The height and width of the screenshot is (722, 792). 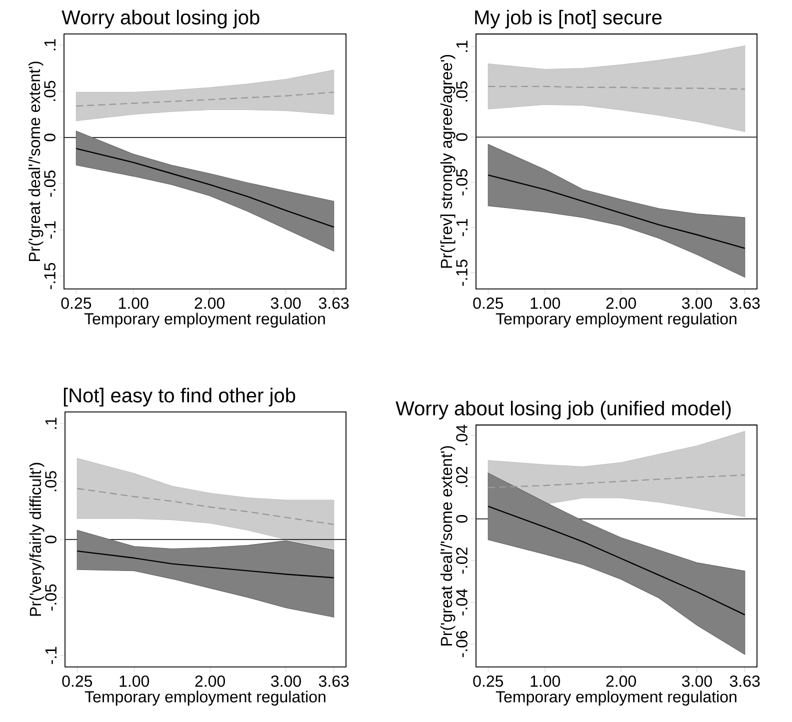 I want to click on chart-title: [Not] easy to find other job, so click(x=180, y=397).